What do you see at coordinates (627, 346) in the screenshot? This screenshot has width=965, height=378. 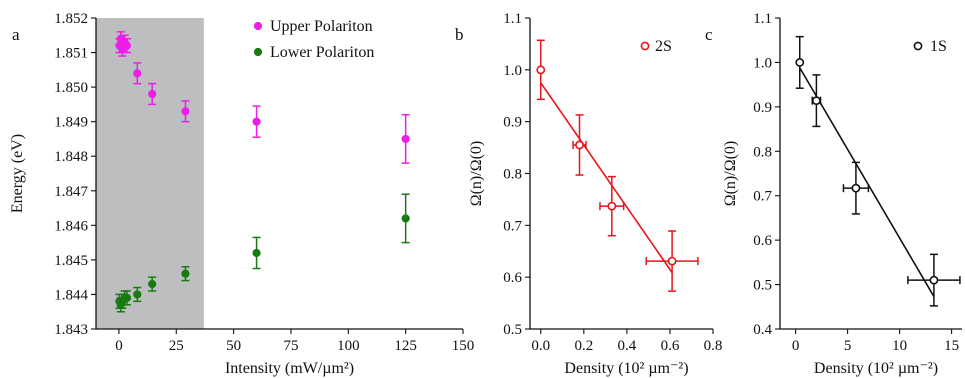 I see `panel-b-x-tick-label: 0.4` at bounding box center [627, 346].